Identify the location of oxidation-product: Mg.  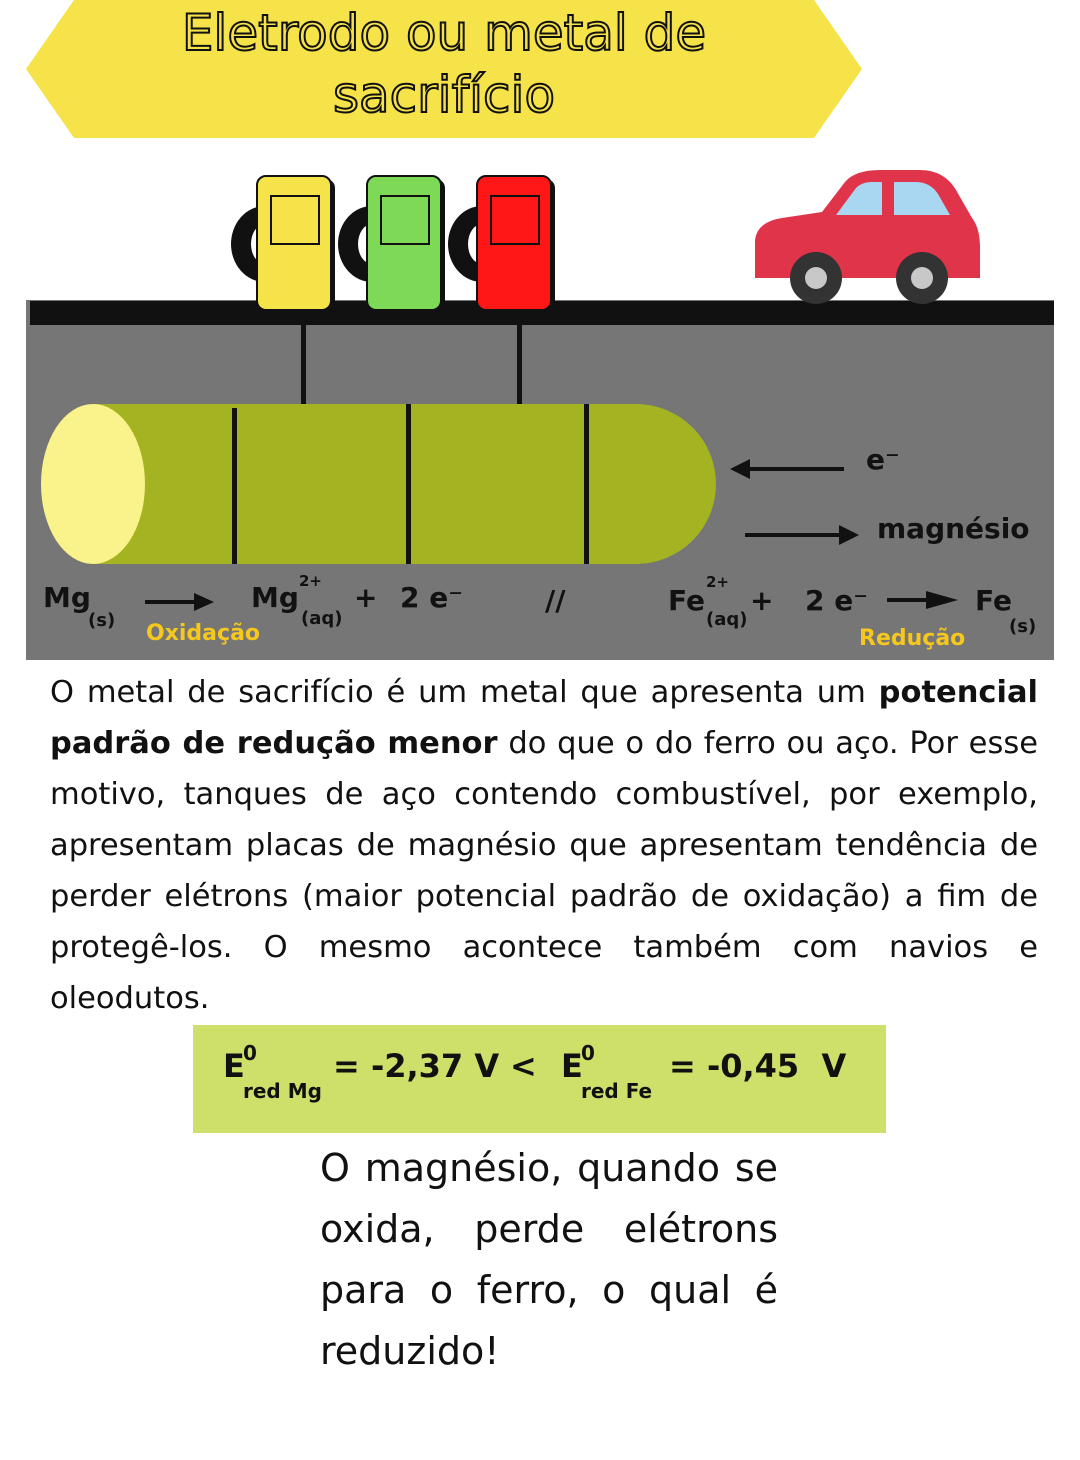
(275, 597).